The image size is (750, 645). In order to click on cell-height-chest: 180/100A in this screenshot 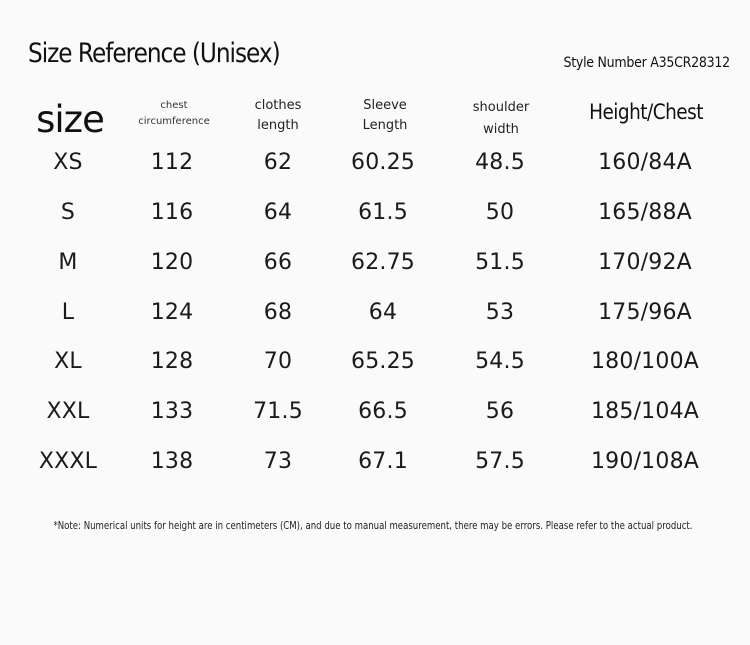, I will do `click(645, 361)`.